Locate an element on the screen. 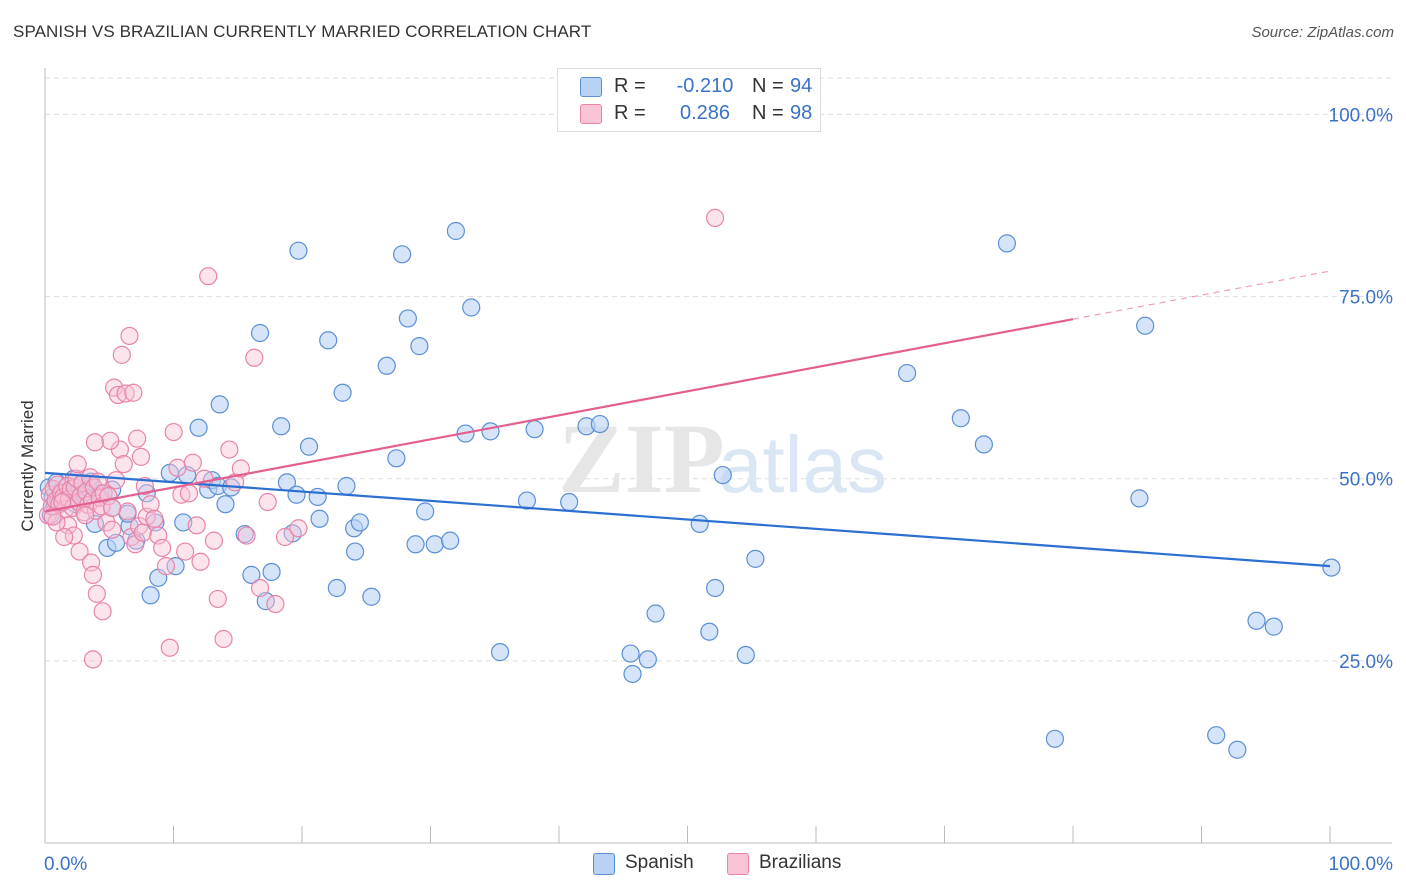  legend-n-value: 94 is located at coordinates (801, 86).